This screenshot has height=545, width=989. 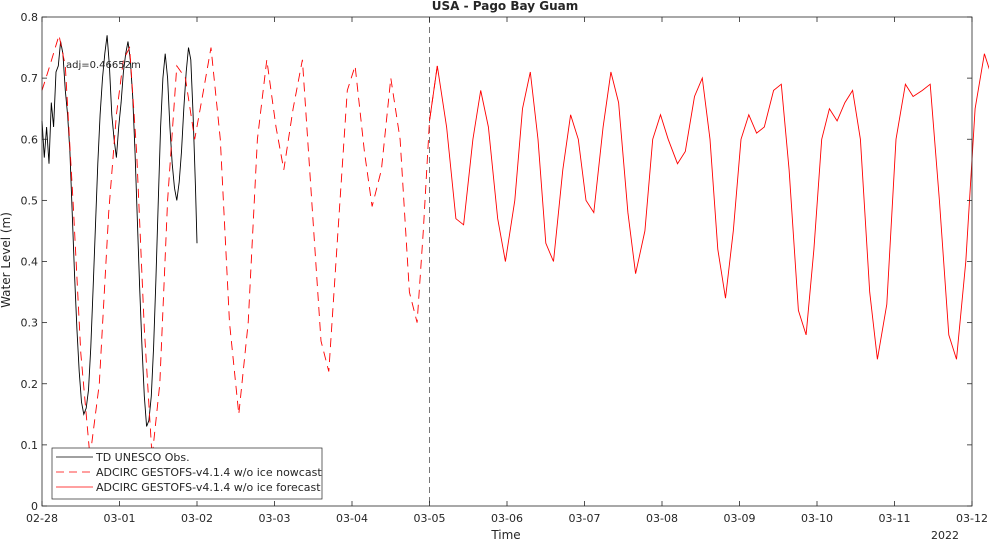 What do you see at coordinates (352, 518) in the screenshot?
I see `x-tick-label: 03-04` at bounding box center [352, 518].